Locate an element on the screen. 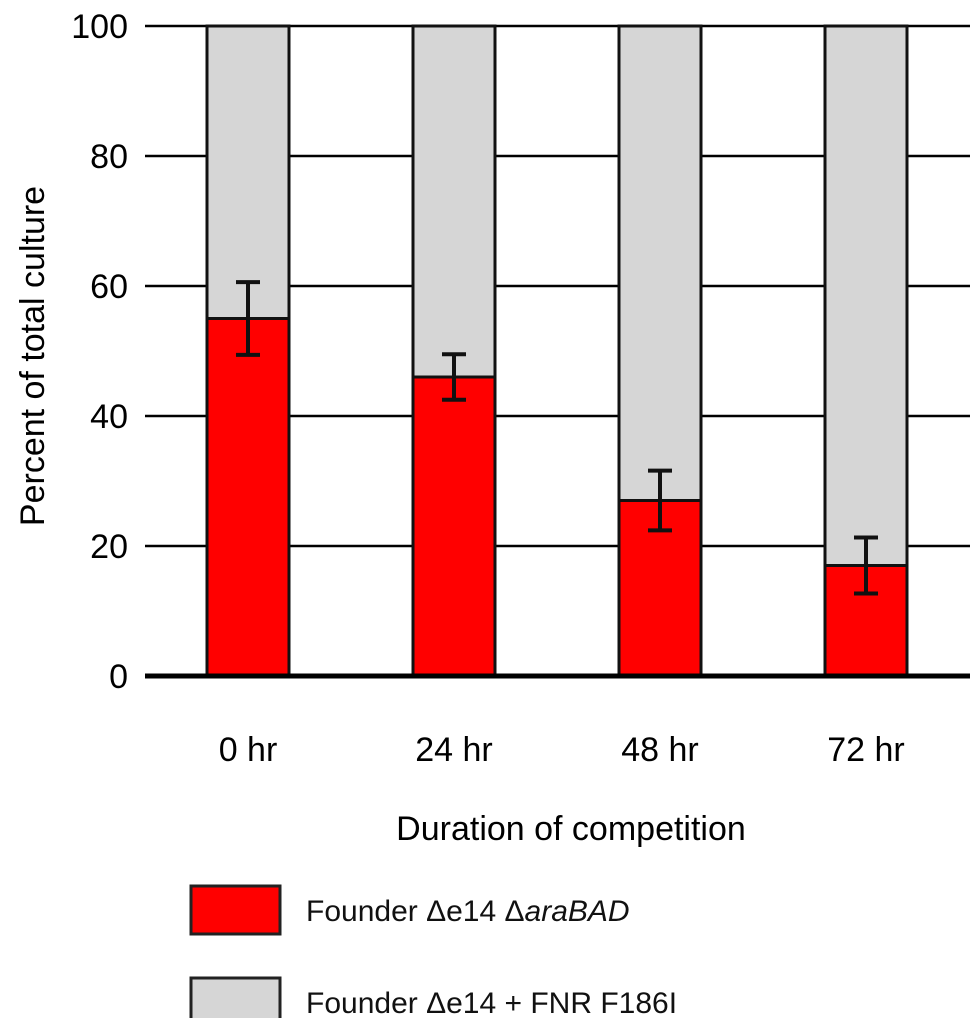 This screenshot has height=1018, width=972. y-axis-title: Percent of total culture is located at coordinates (33, 356).